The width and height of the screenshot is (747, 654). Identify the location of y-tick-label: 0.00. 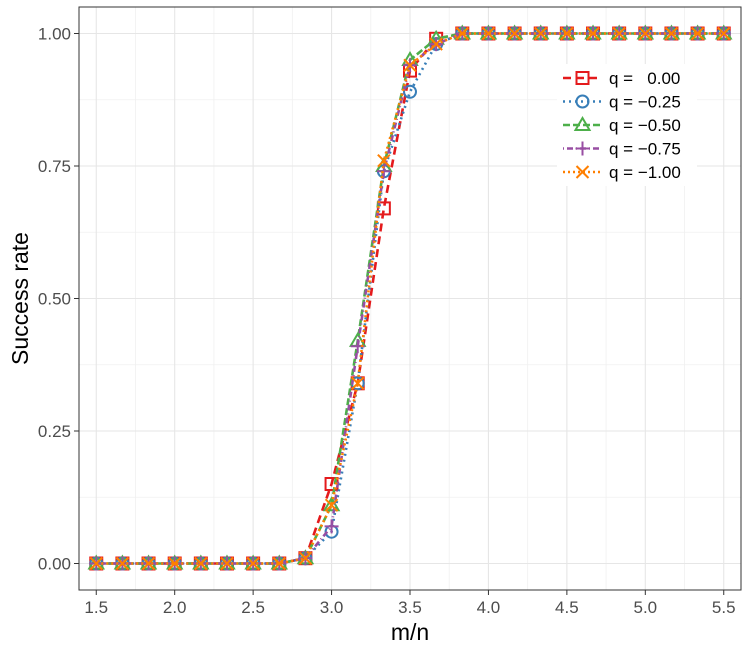
(54, 564).